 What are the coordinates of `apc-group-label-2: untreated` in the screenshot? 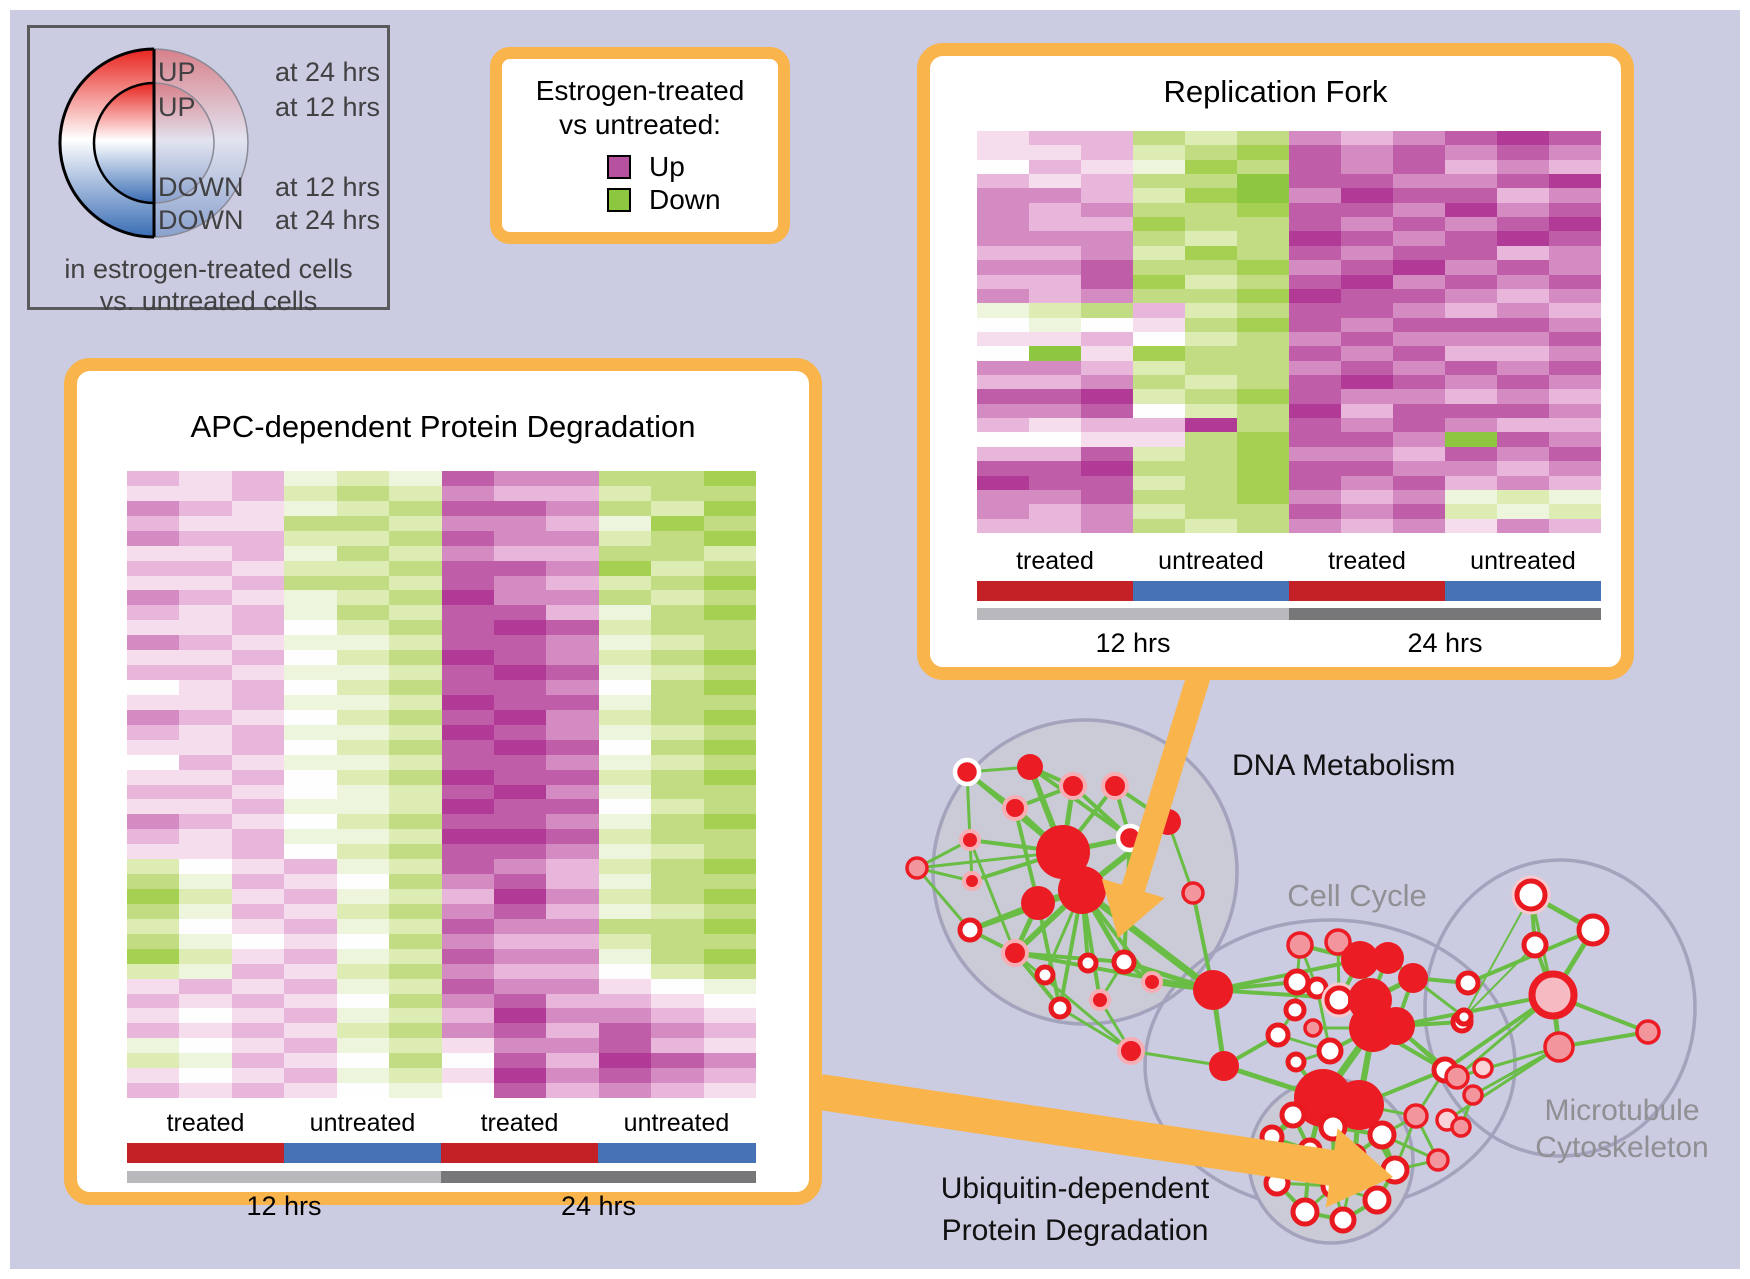 It's located at (362, 1123).